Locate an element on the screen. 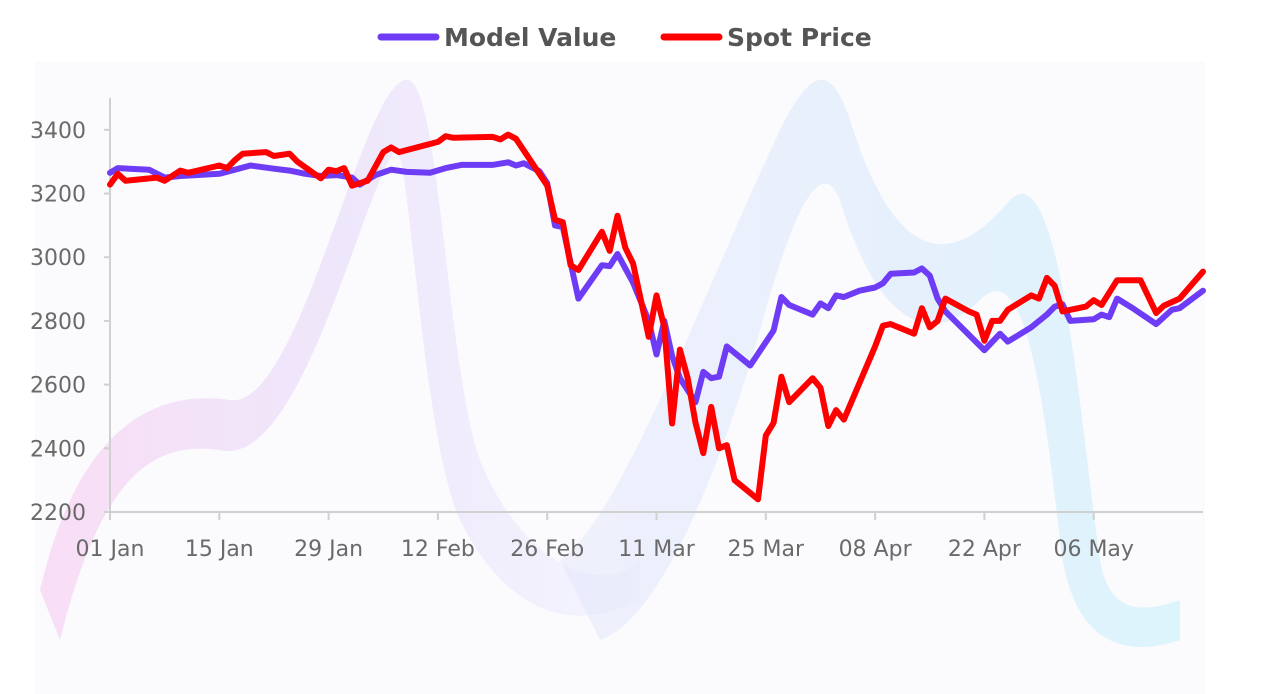 Image resolution: width=1287 pixels, height=694 pixels. y-tick-label: 3200 is located at coordinates (58, 195).